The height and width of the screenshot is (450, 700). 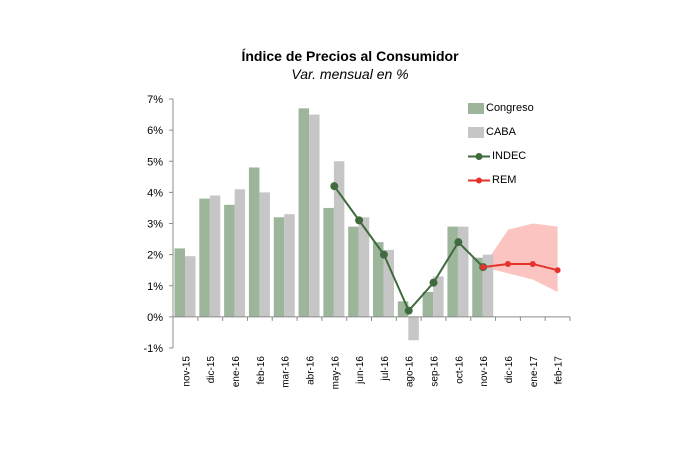 What do you see at coordinates (476, 132) in the screenshot?
I see `legend-swatch-caba` at bounding box center [476, 132].